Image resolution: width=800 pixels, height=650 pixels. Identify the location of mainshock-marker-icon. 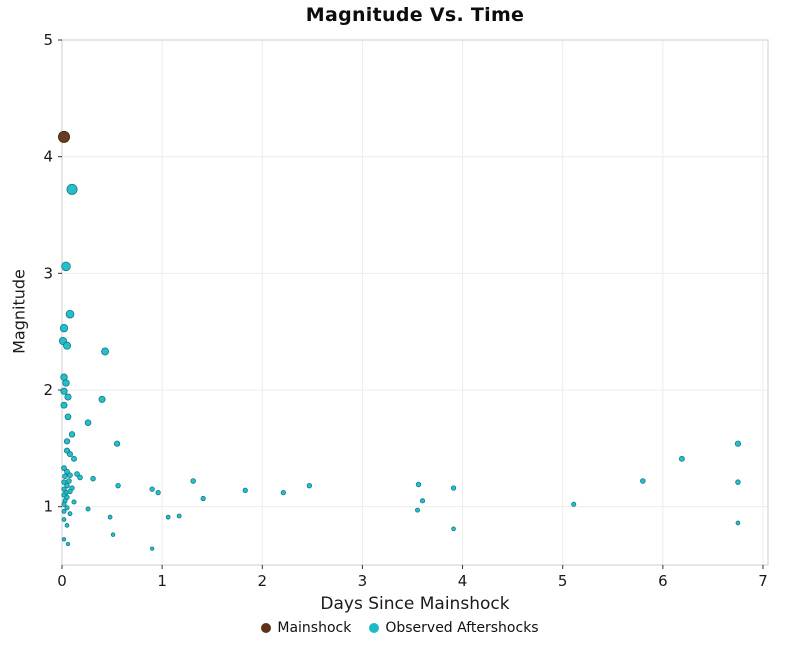
(266, 628).